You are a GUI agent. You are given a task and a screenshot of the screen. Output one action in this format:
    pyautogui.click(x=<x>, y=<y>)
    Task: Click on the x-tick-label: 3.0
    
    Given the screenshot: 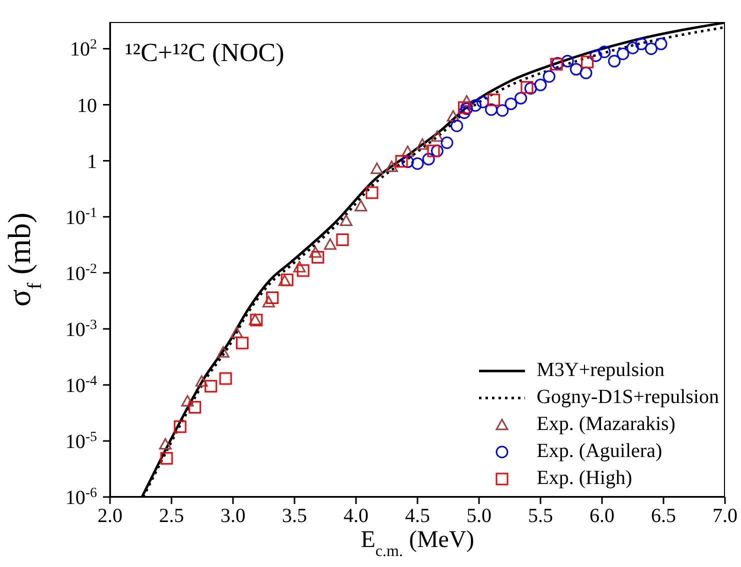 What is the action you would take?
    pyautogui.click(x=233, y=516)
    